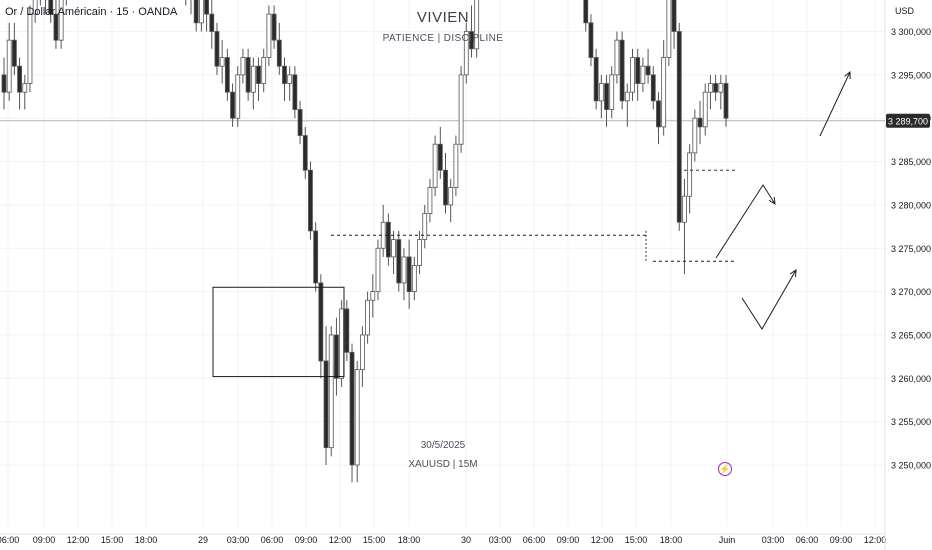 This screenshot has height=550, width=932. Describe the element at coordinates (911, 75) in the screenshot. I see `y-tick-label: 3 295,000` at that location.